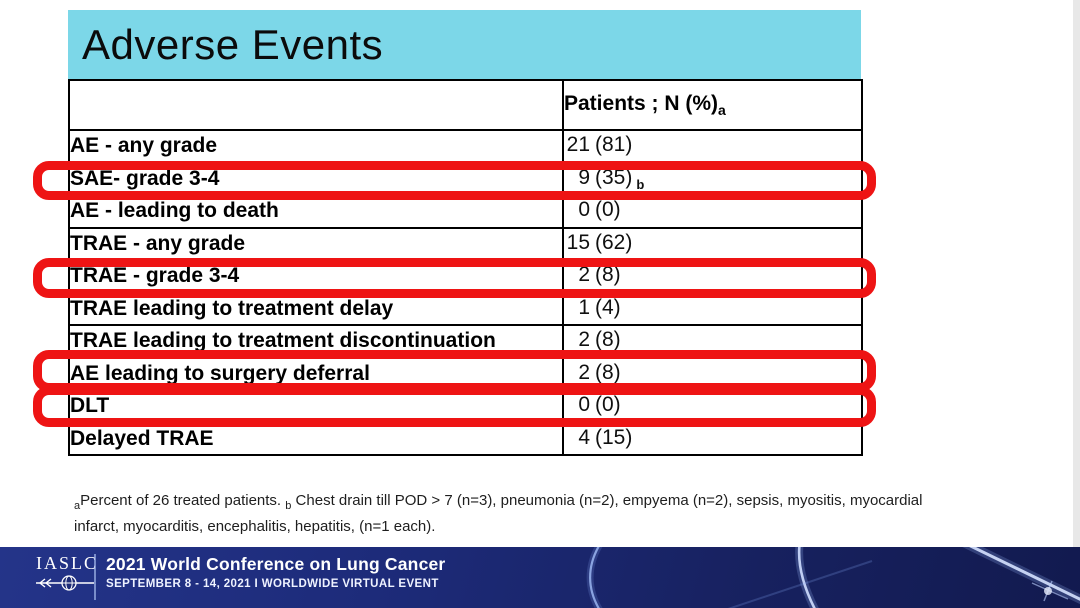 The width and height of the screenshot is (1080, 608). I want to click on iaslc-logo-text: IASLC, so click(67, 563).